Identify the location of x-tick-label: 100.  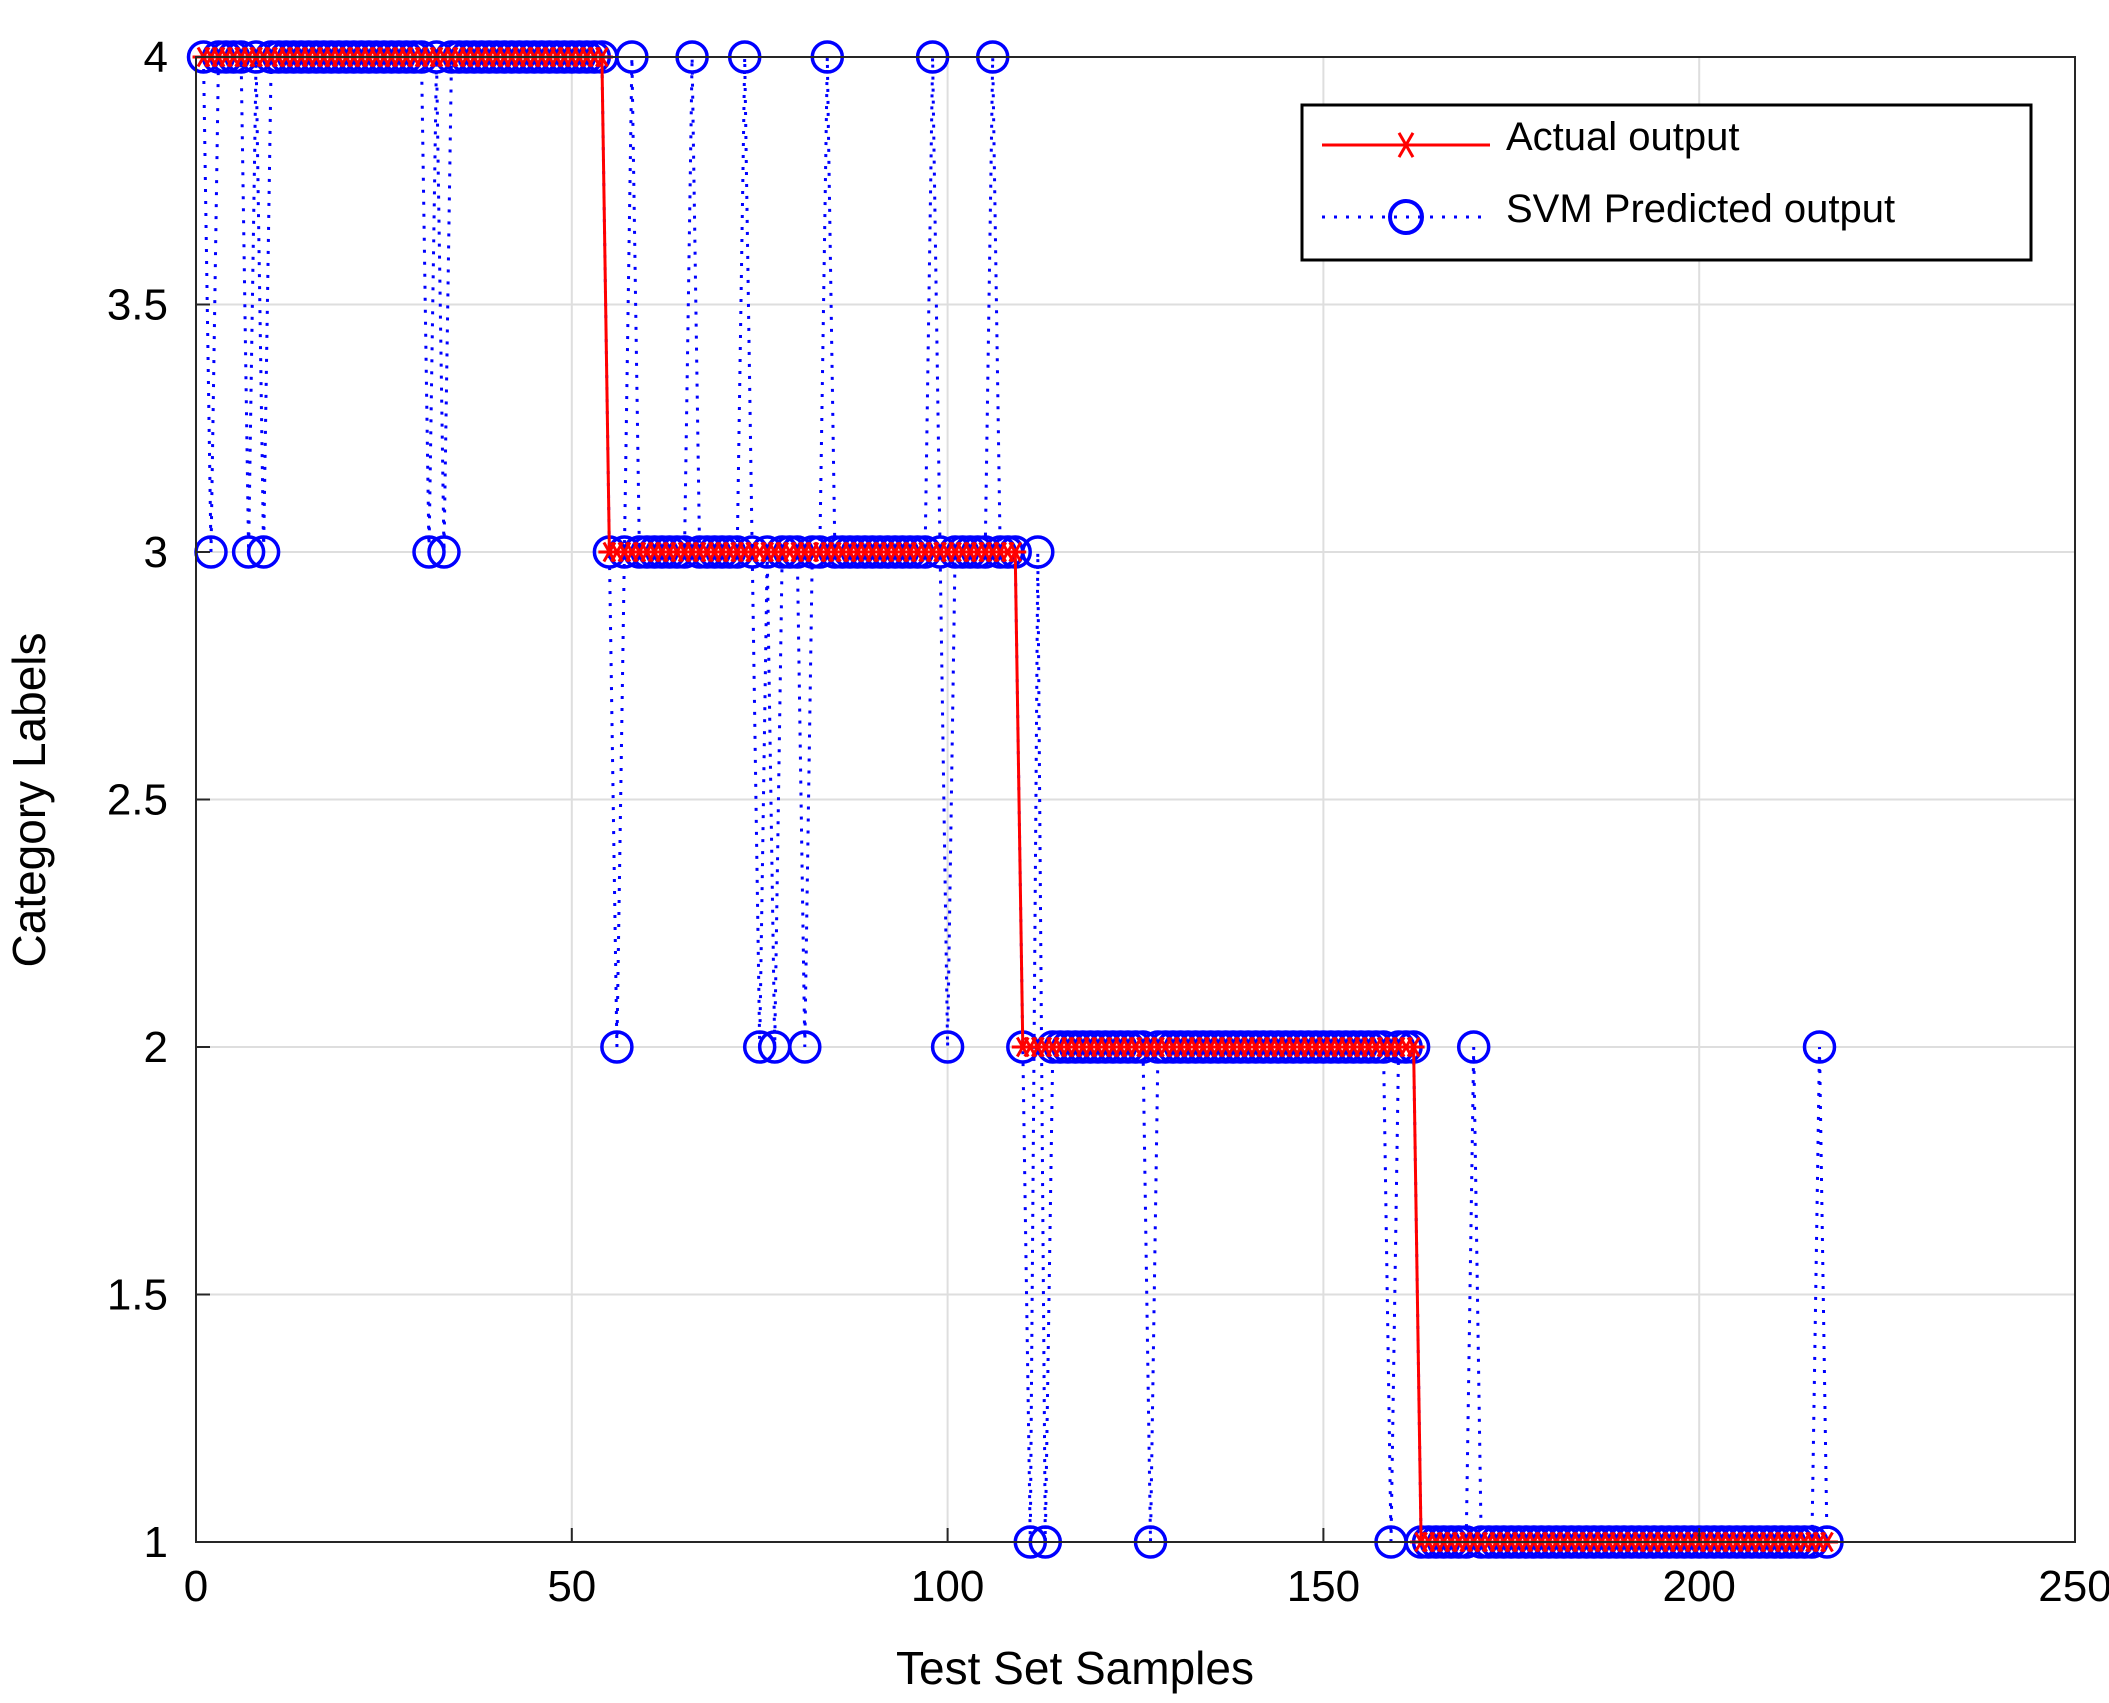
(947, 1586).